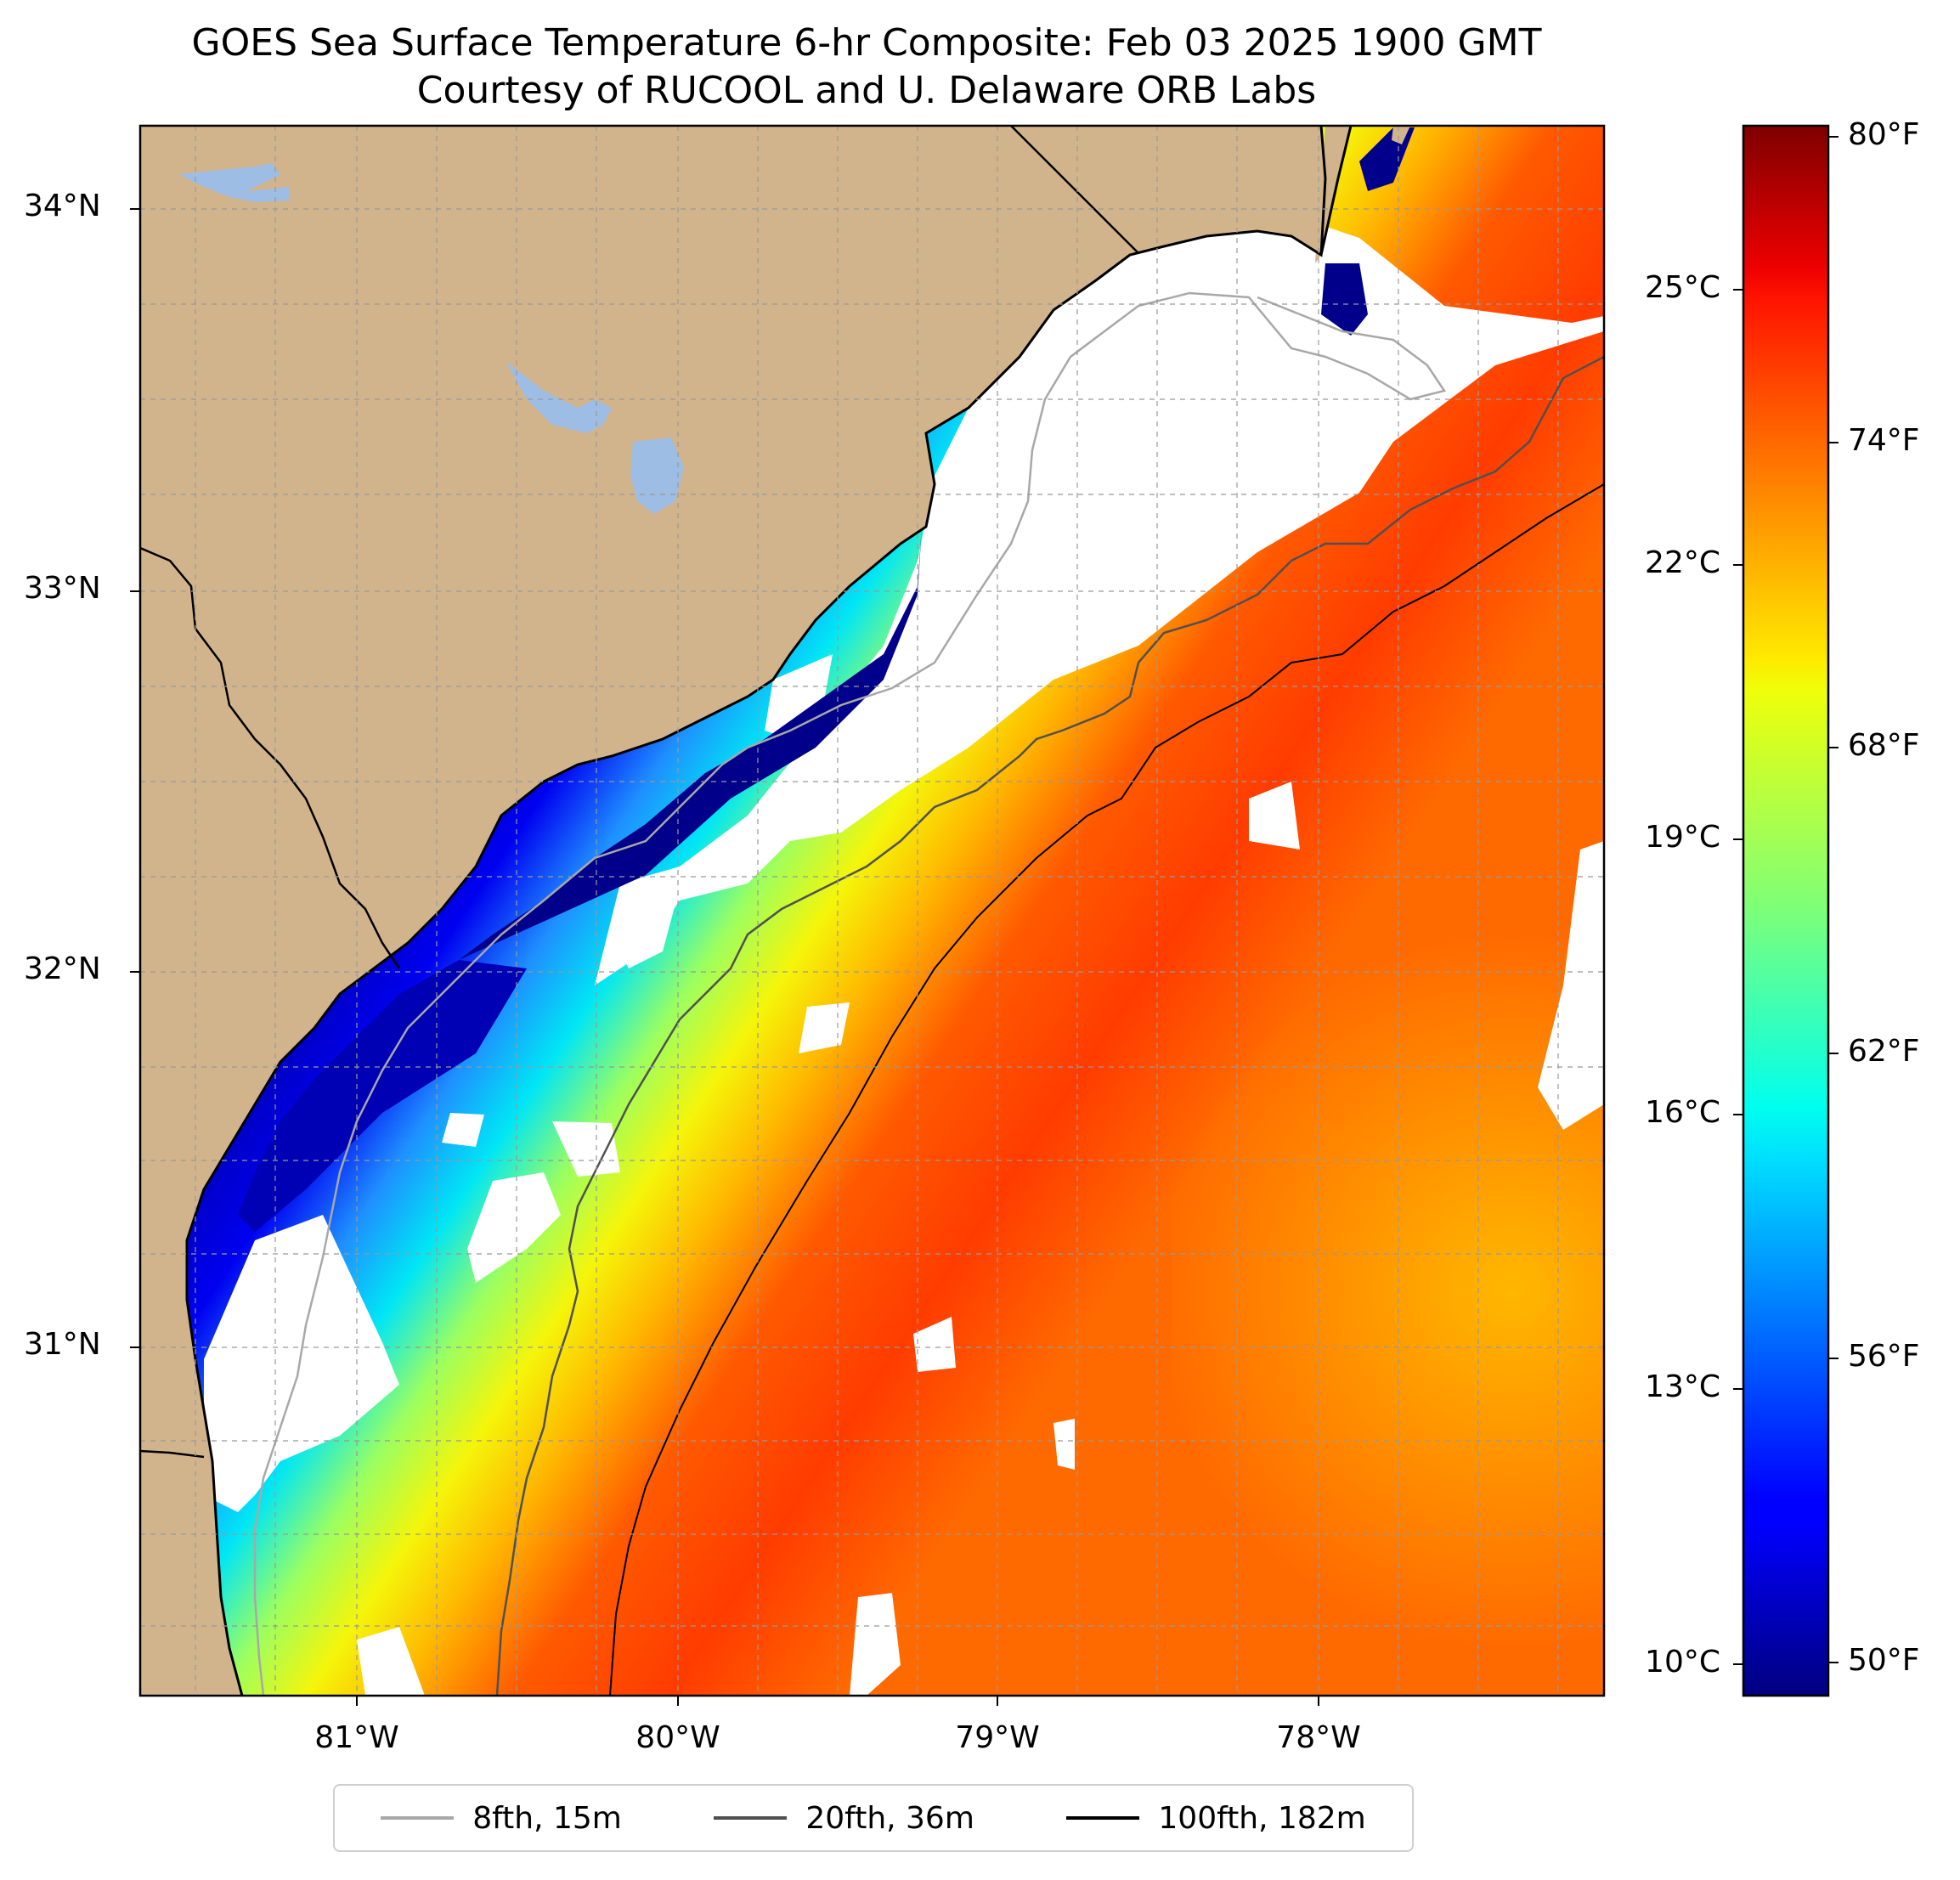  I want to click on colorbar-label-56f: 56°F, so click(1884, 1356).